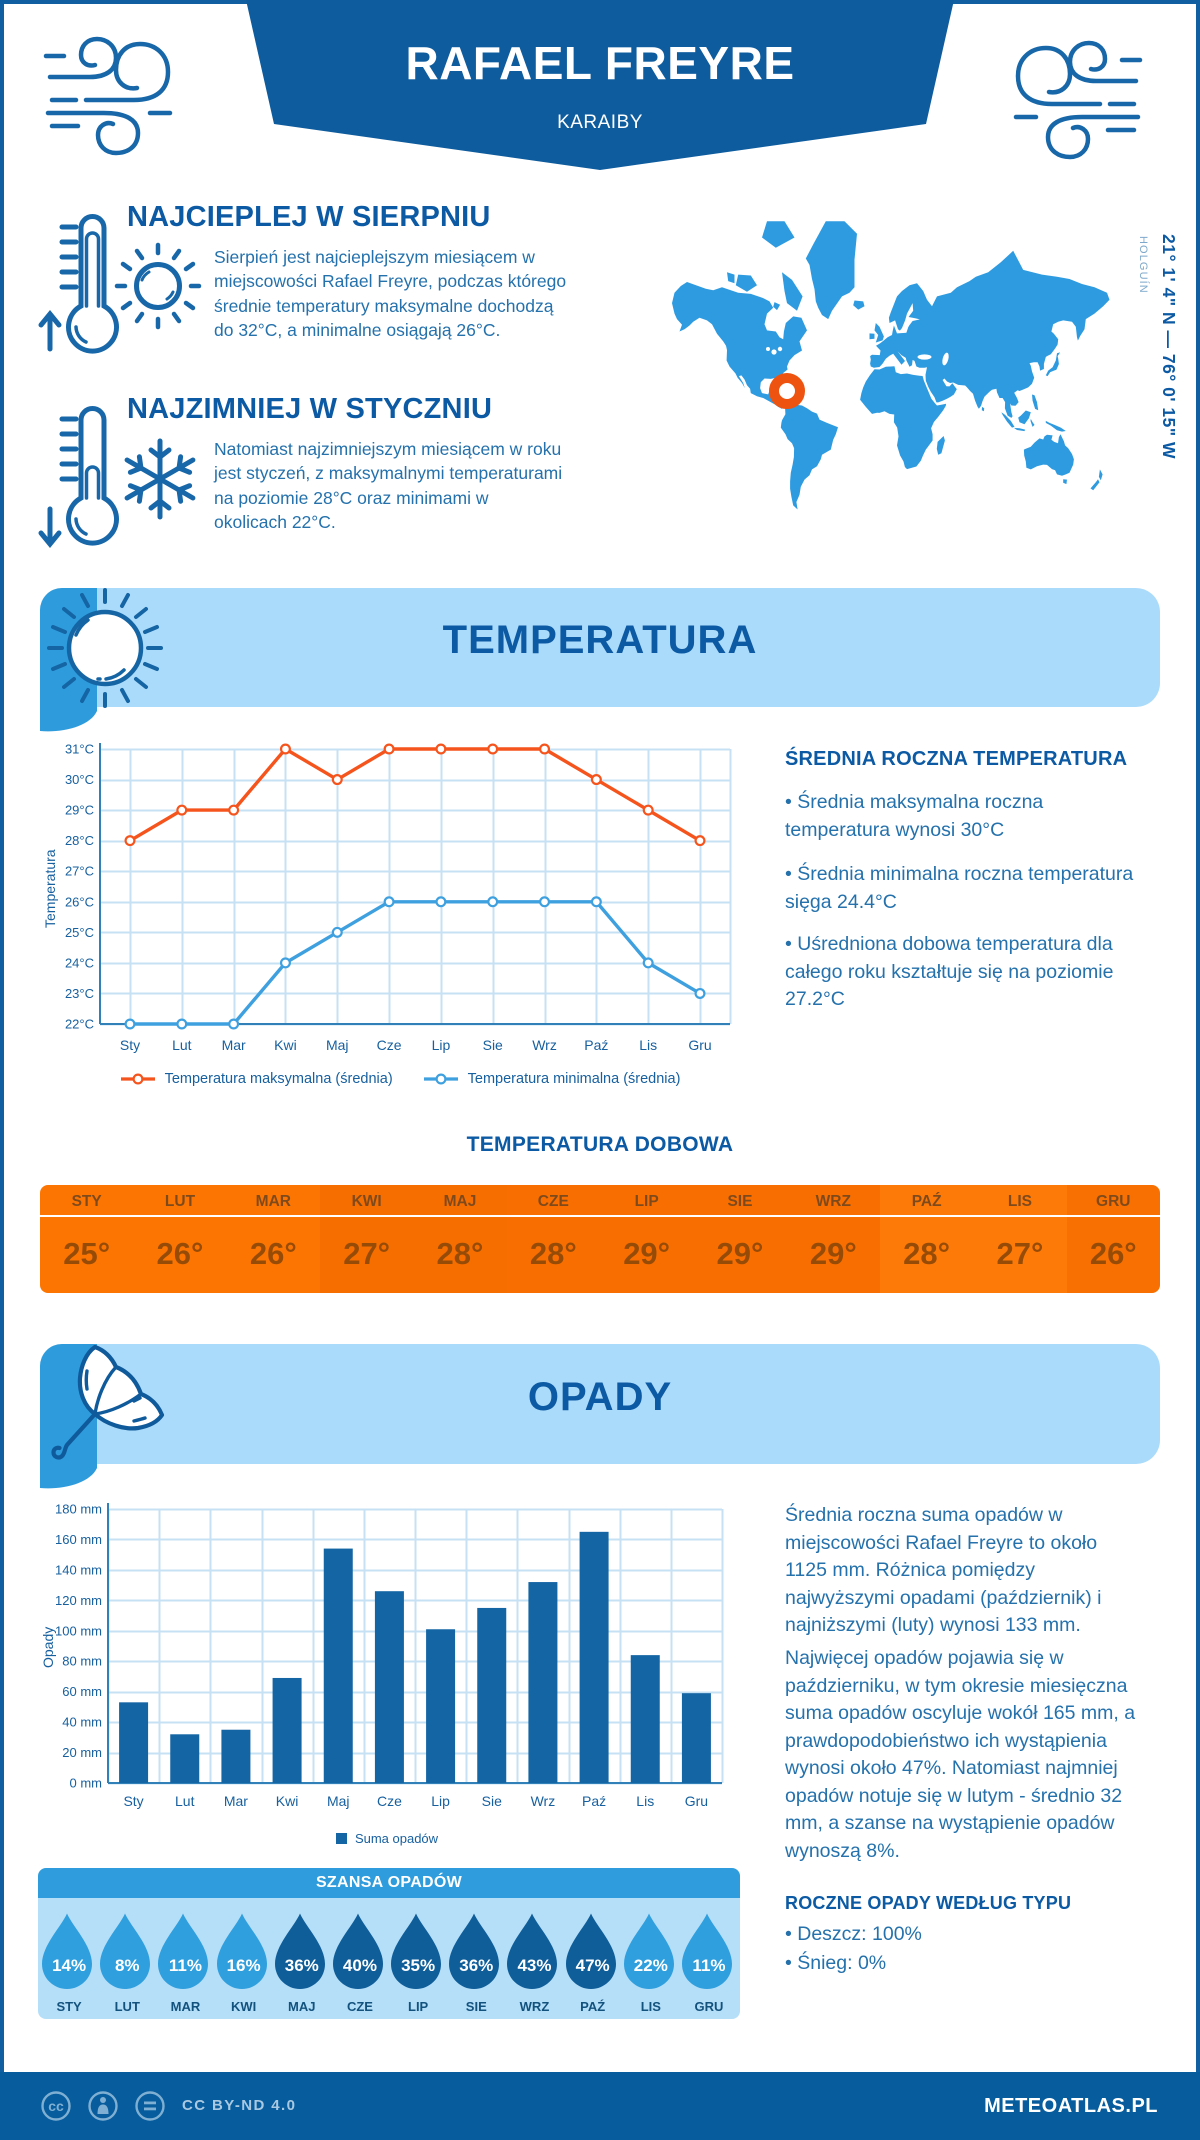 The height and width of the screenshot is (2140, 1200). What do you see at coordinates (79, 749) in the screenshot?
I see `y-tick-label: 31°C` at bounding box center [79, 749].